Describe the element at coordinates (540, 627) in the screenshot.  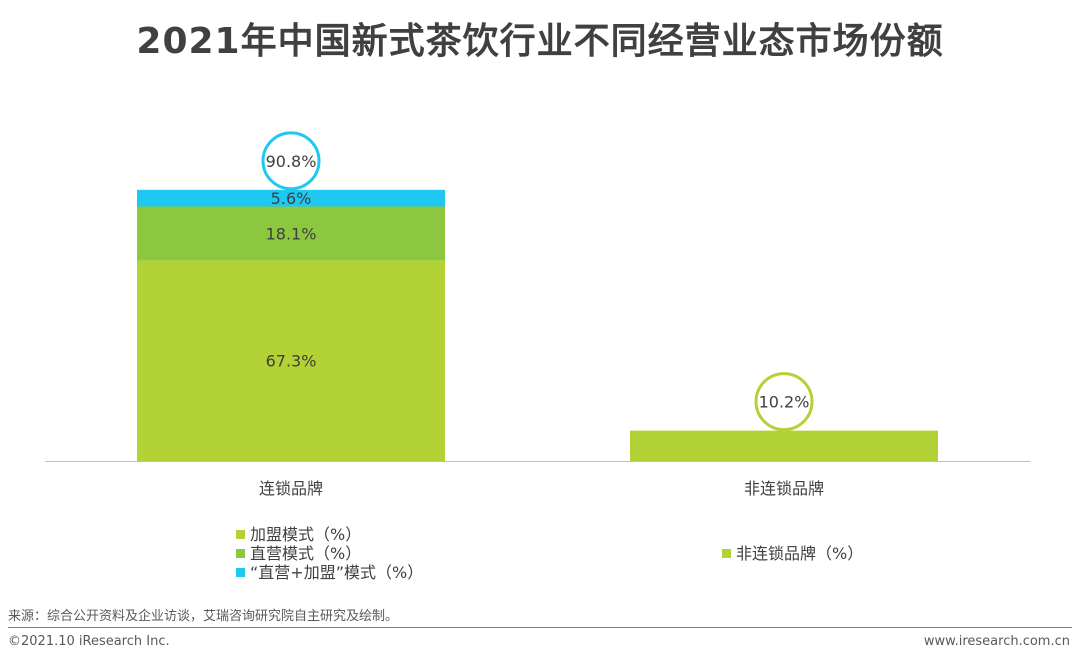
I see `footer-divider` at that location.